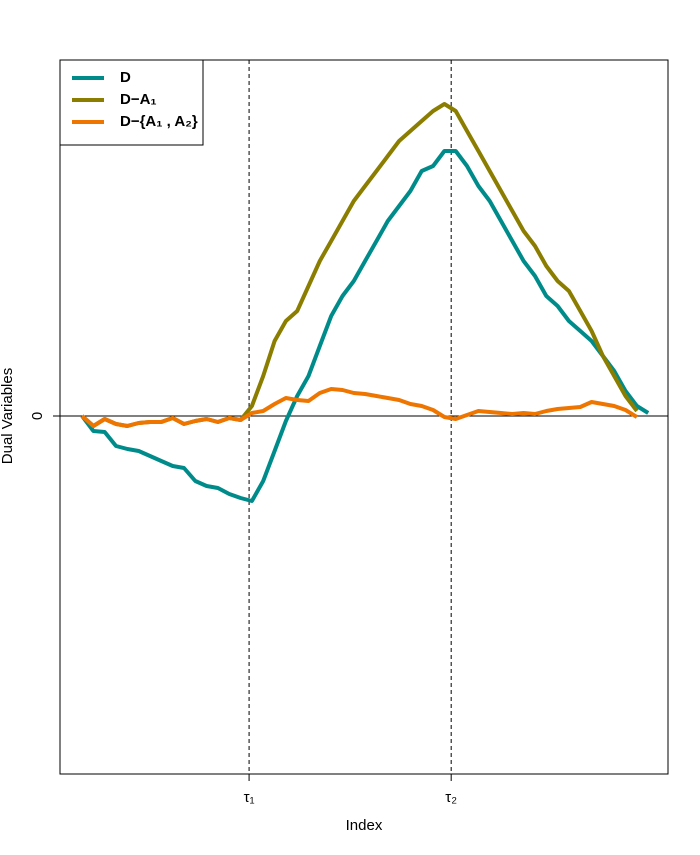  What do you see at coordinates (249, 797) in the screenshot?
I see `x-tick-label: τ₁` at bounding box center [249, 797].